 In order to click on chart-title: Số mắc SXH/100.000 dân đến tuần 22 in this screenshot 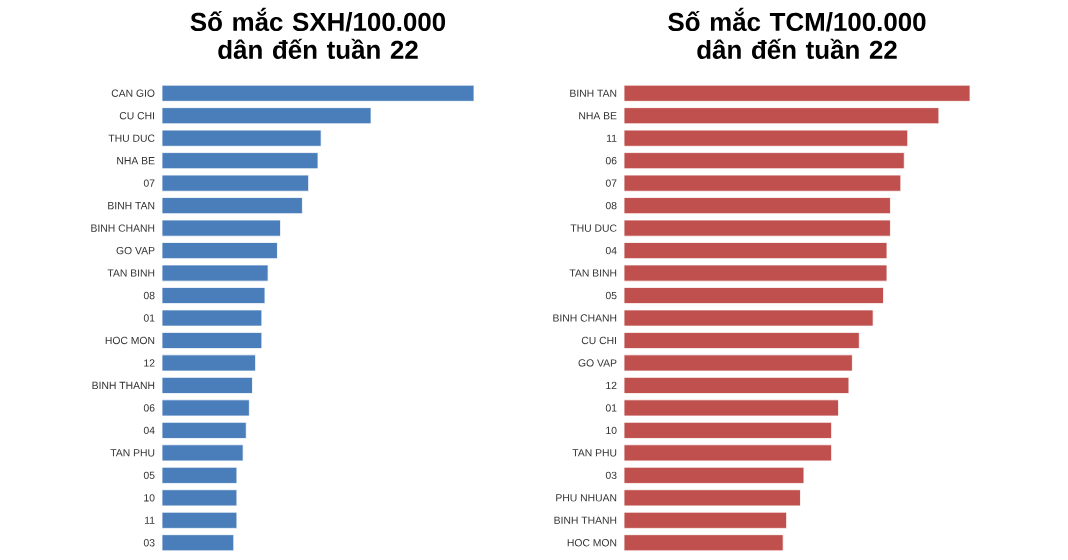, I will do `click(318, 33)`.